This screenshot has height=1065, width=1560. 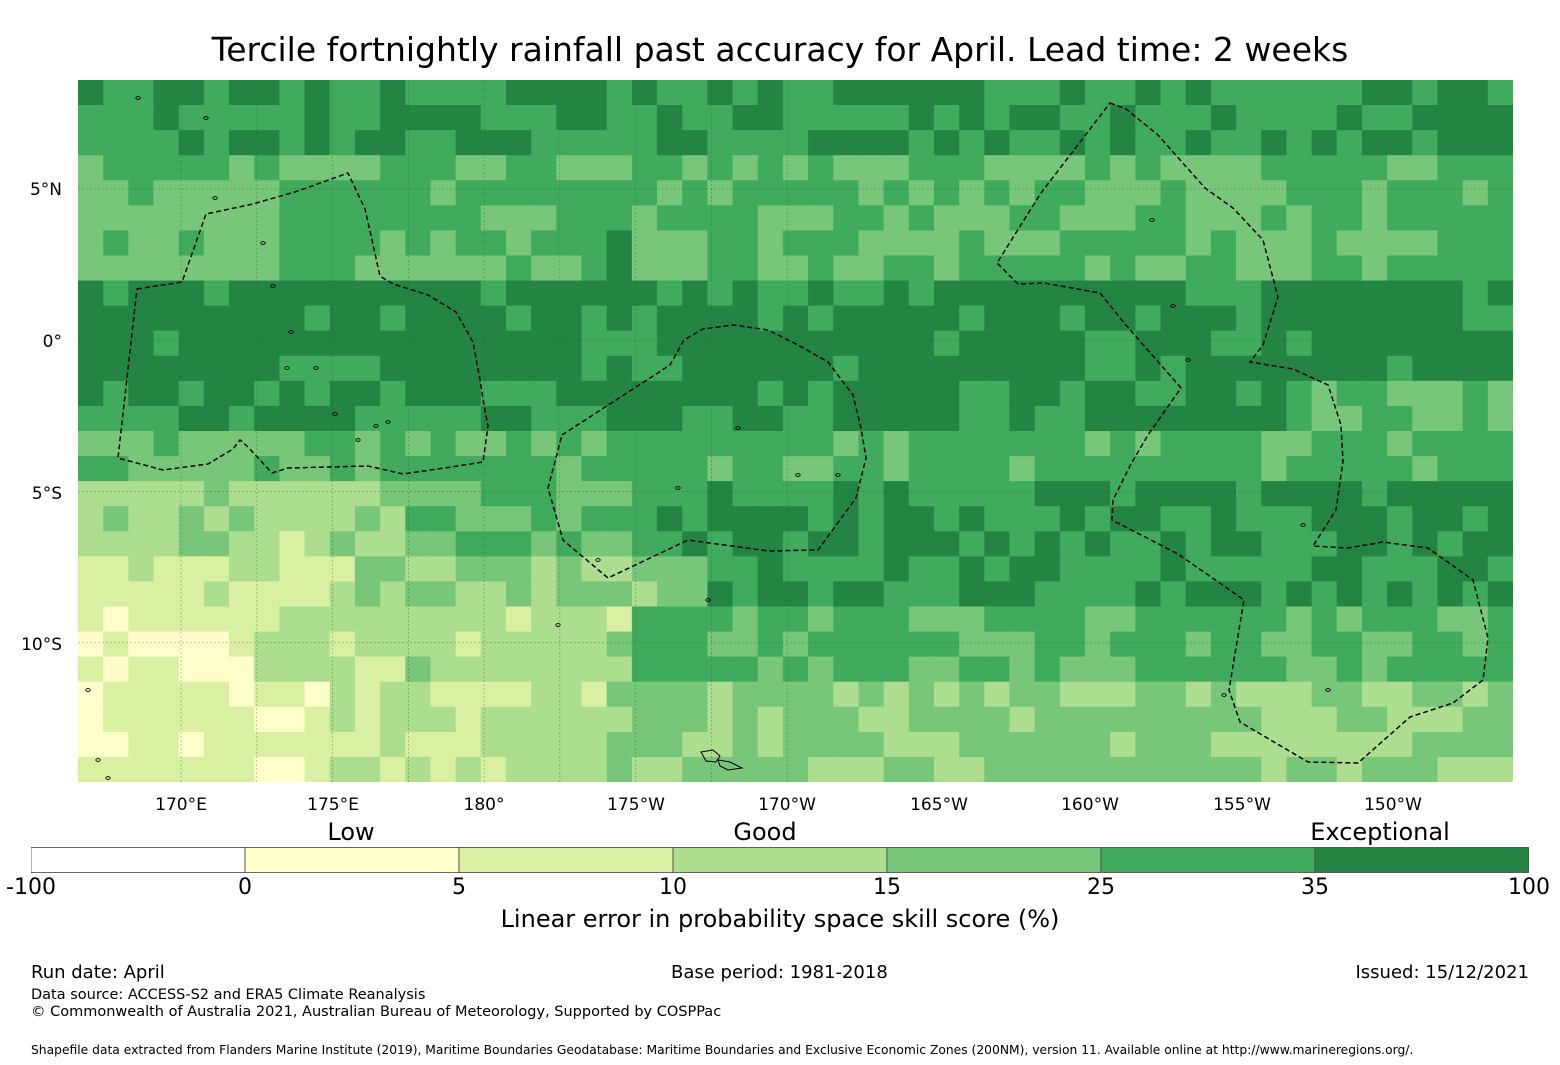 I want to click on legend-tick-label: 25, so click(x=1101, y=887).